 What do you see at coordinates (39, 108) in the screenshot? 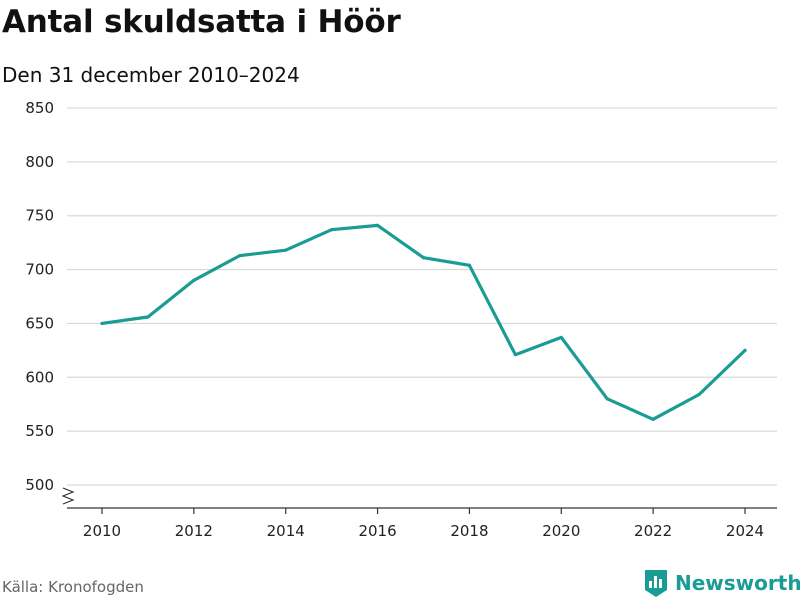
I see `y-tick-label-850: 850` at bounding box center [39, 108].